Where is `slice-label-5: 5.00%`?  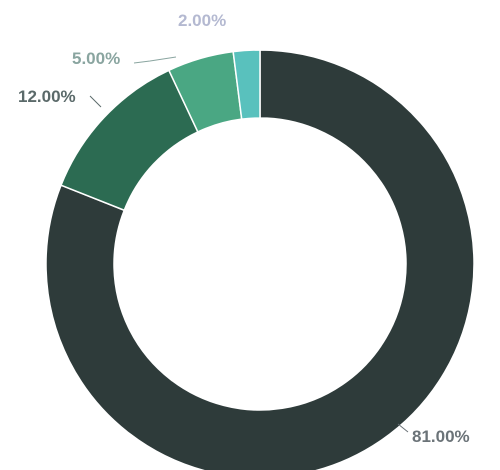 slice-label-5: 5.00% is located at coordinates (96, 58).